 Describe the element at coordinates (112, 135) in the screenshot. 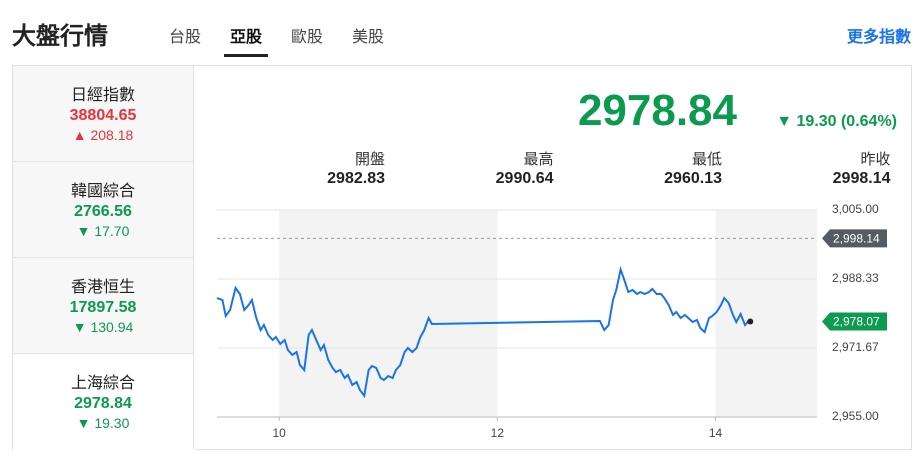

I see `change: 208.18` at that location.